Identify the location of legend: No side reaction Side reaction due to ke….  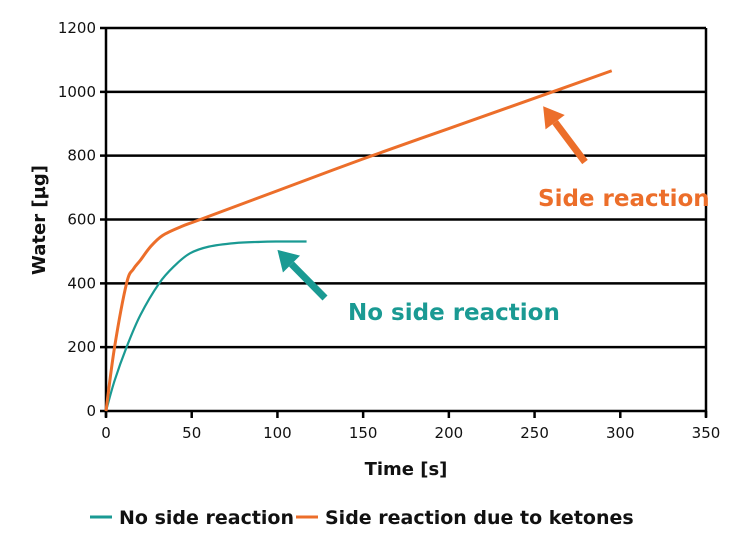
(362, 518).